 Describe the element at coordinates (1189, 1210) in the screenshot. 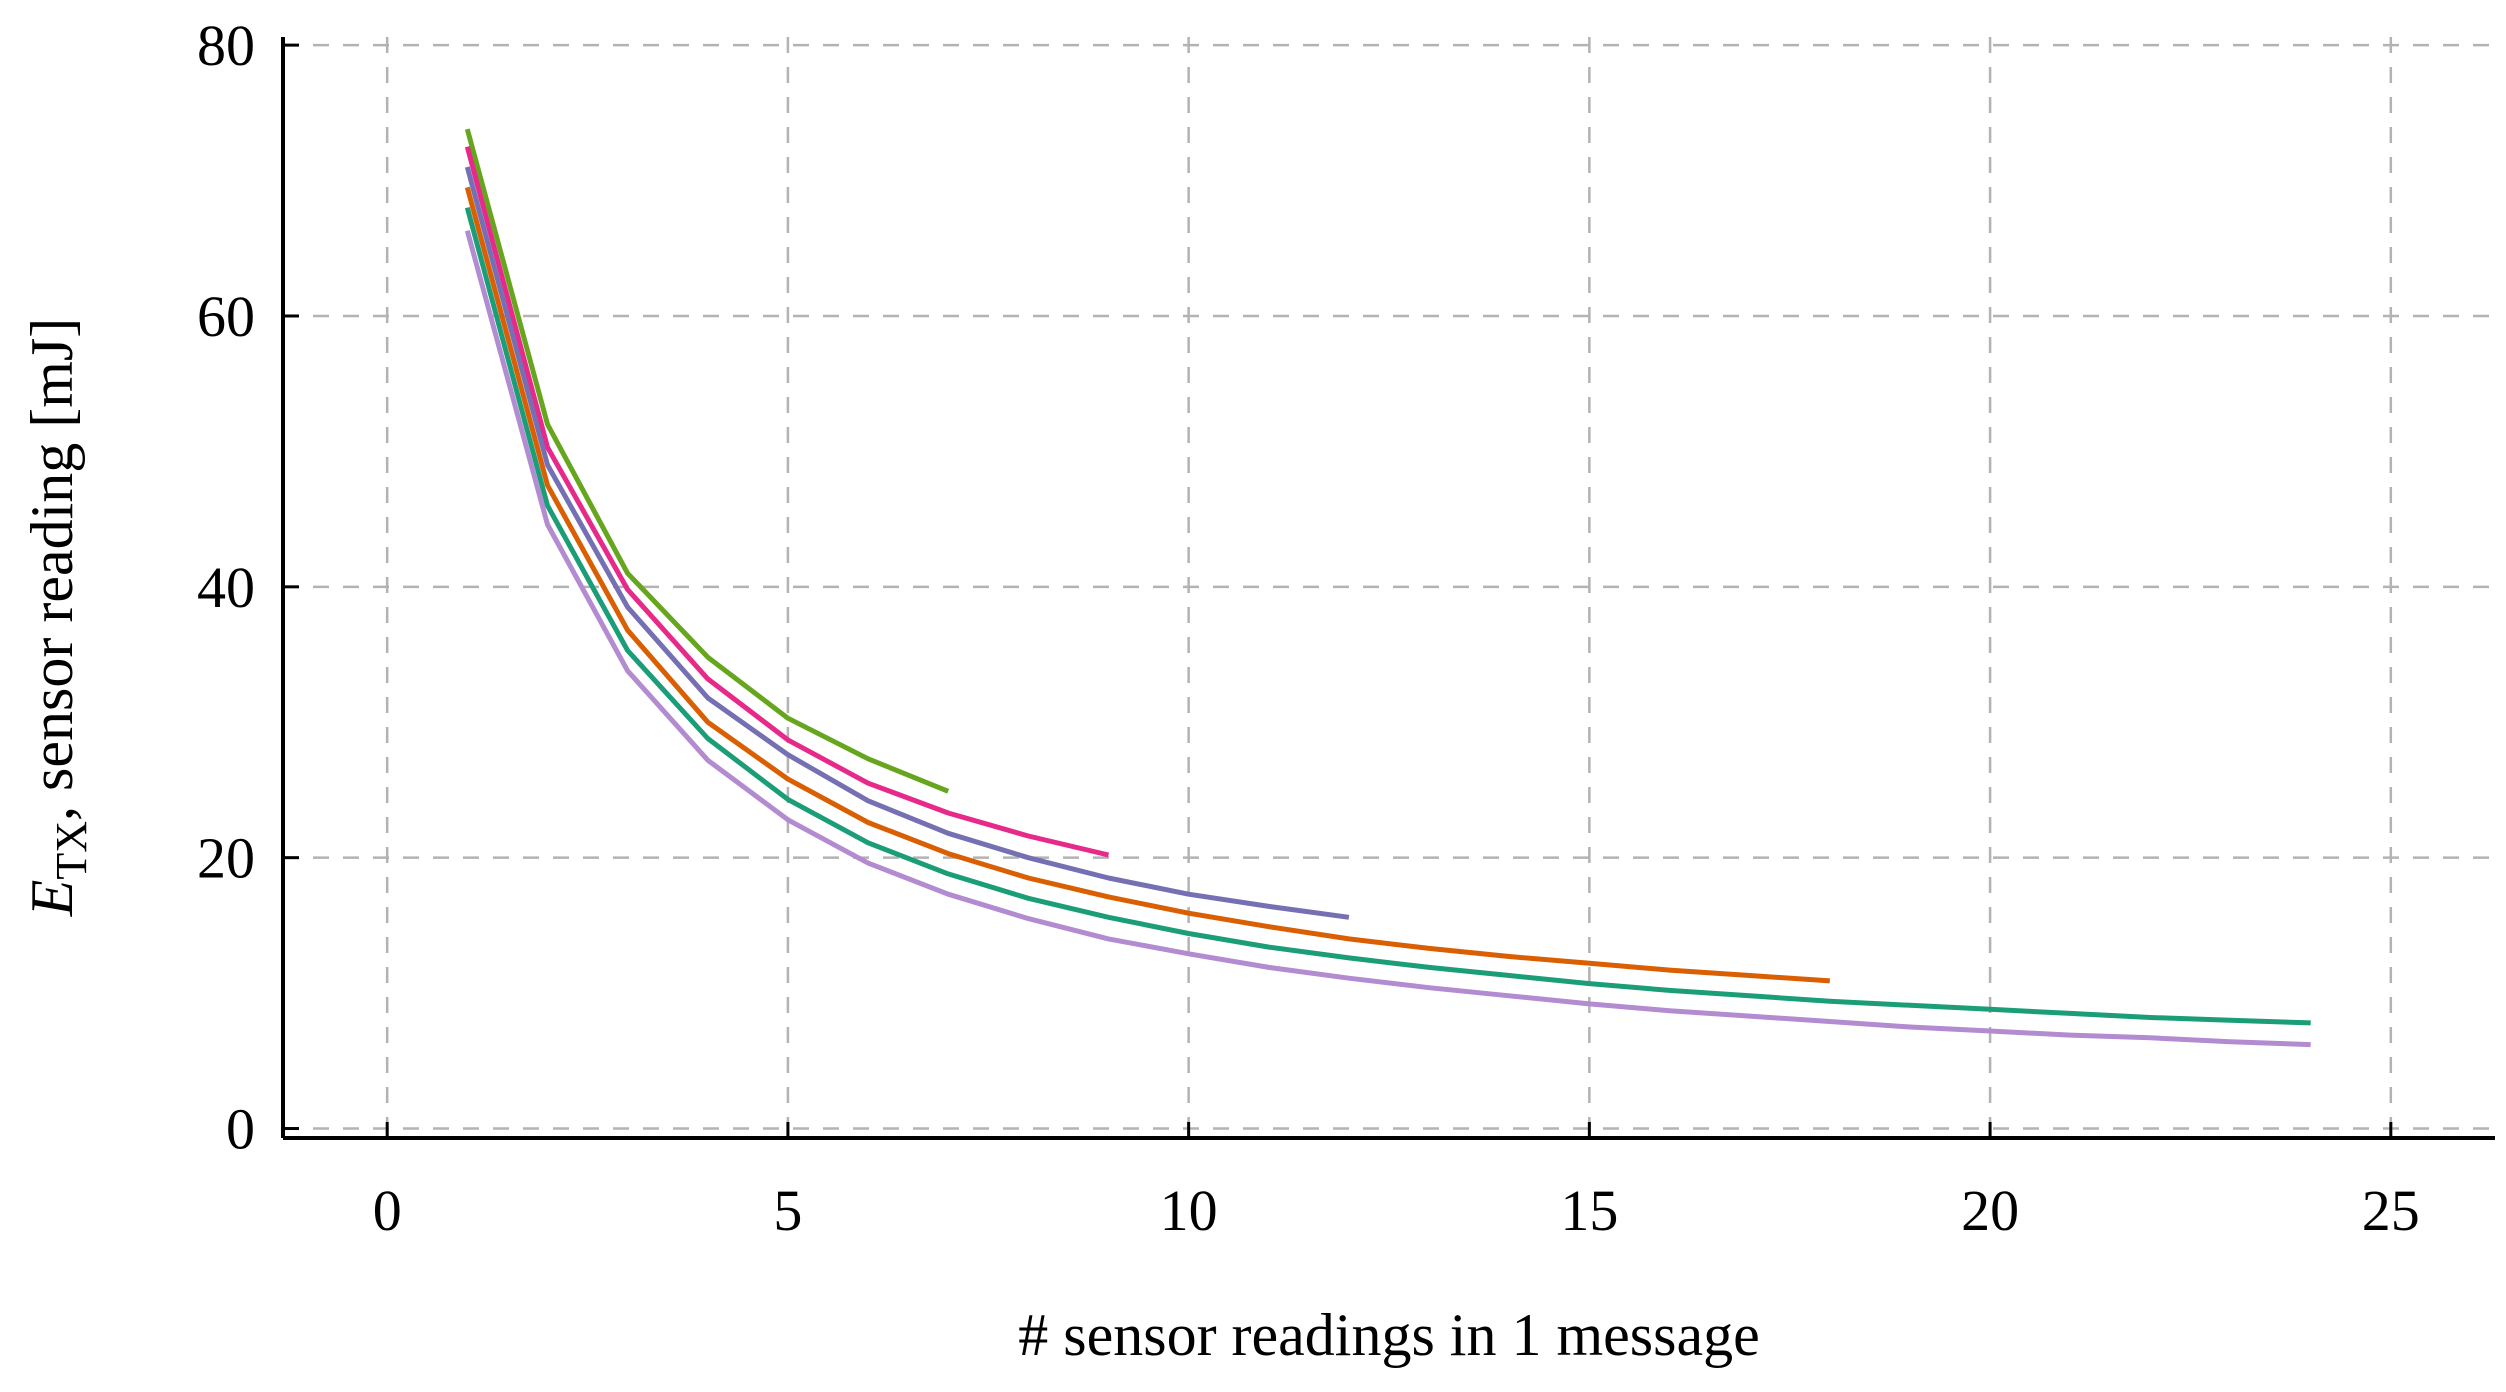

I see `x-tick-label: 10` at that location.